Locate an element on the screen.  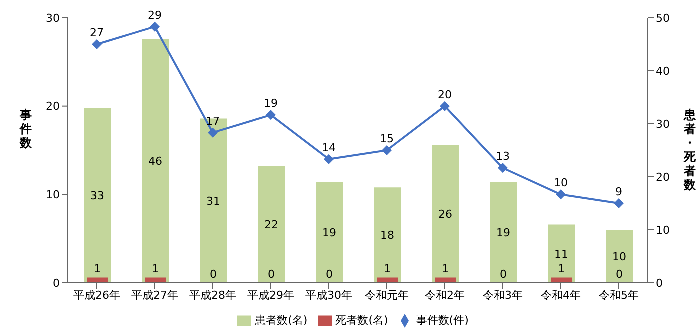
data-label: 31 is located at coordinates (213, 201).